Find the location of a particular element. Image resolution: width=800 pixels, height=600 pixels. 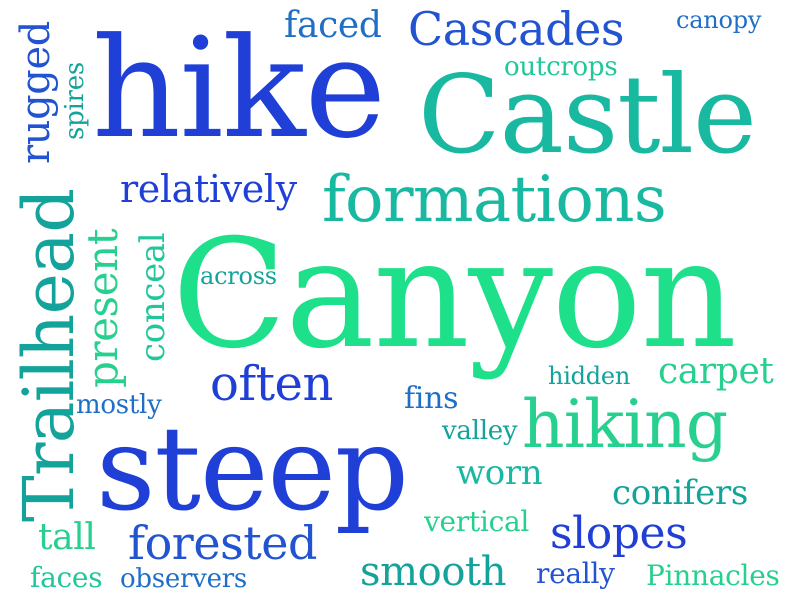

word-rugged: rugged is located at coordinates (36, 92).